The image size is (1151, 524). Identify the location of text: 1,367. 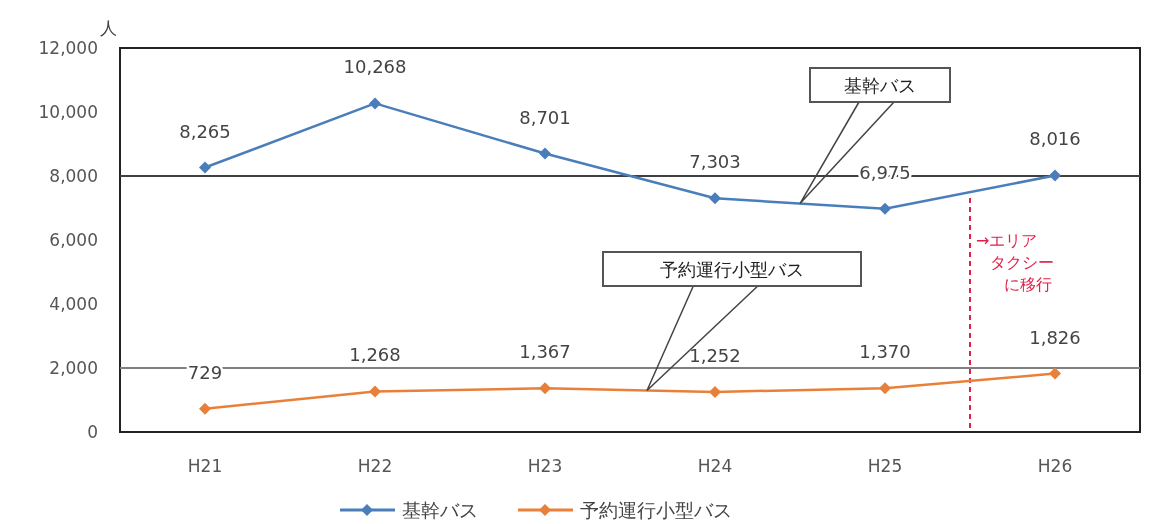
(545, 352).